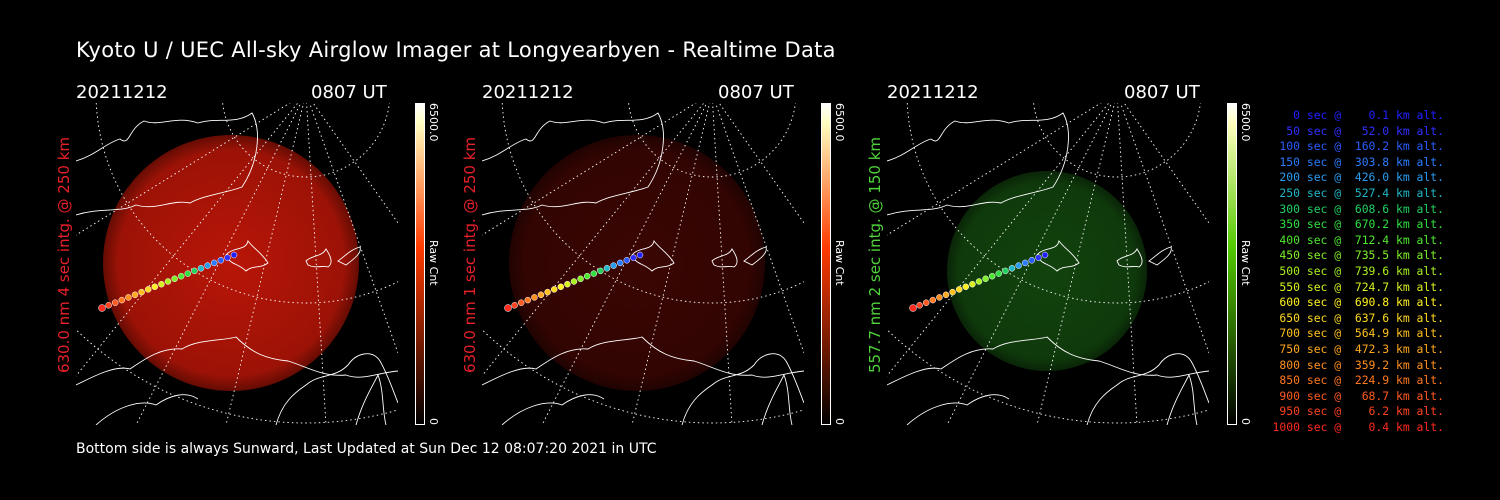 The image size is (1500, 500). Describe the element at coordinates (1358, 348) in the screenshot. I see `legend-item: 750 sec @ 472.3 km alt.` at that location.